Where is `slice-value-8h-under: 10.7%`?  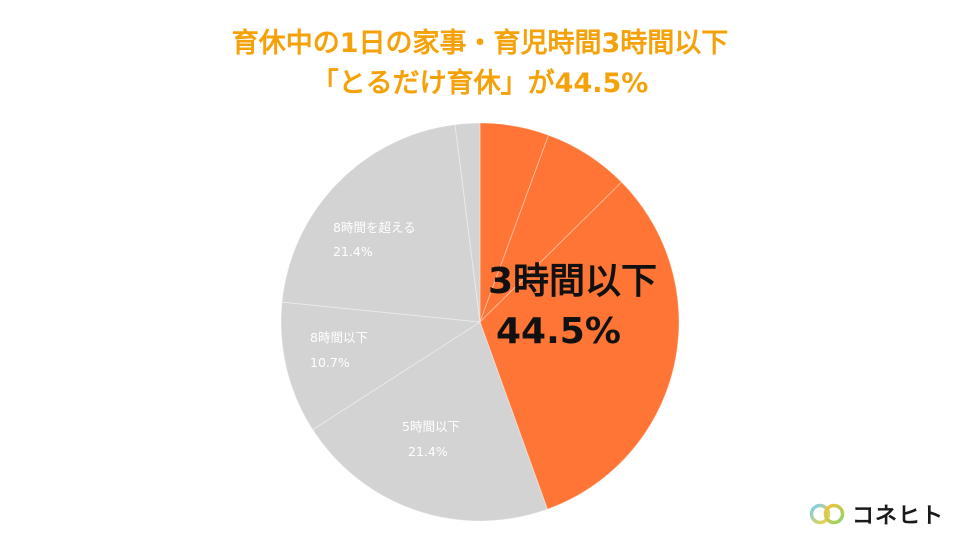
slice-value-8h-under: 10.7% is located at coordinates (330, 362).